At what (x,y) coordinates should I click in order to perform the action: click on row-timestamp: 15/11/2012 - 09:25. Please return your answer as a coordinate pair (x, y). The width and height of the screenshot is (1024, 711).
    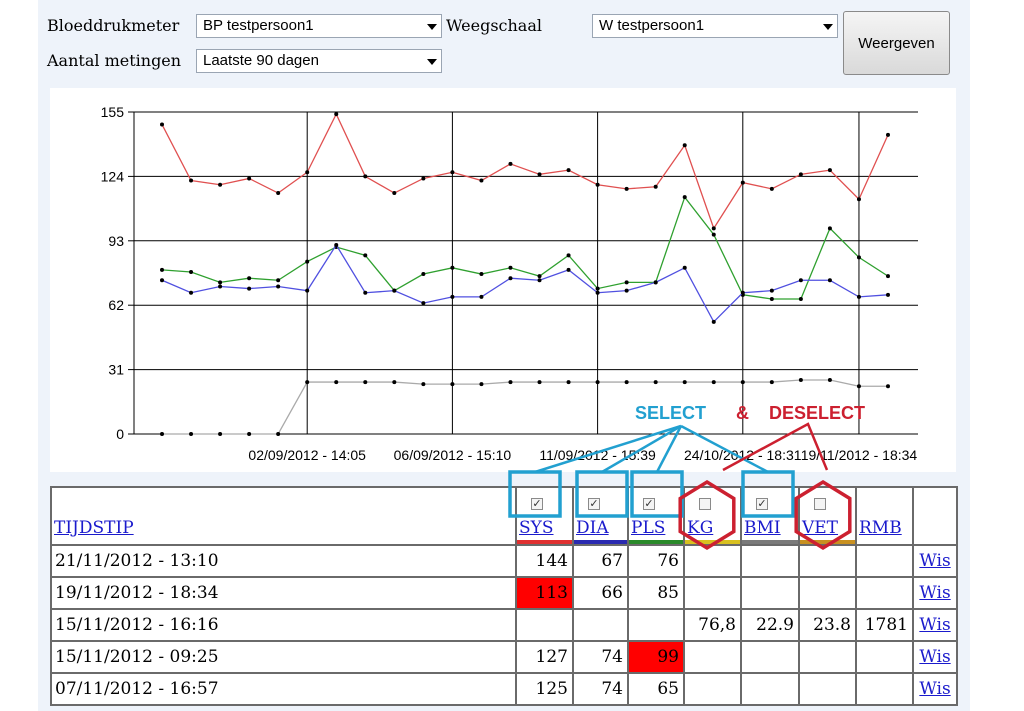
    Looking at the image, I should click on (283, 657).